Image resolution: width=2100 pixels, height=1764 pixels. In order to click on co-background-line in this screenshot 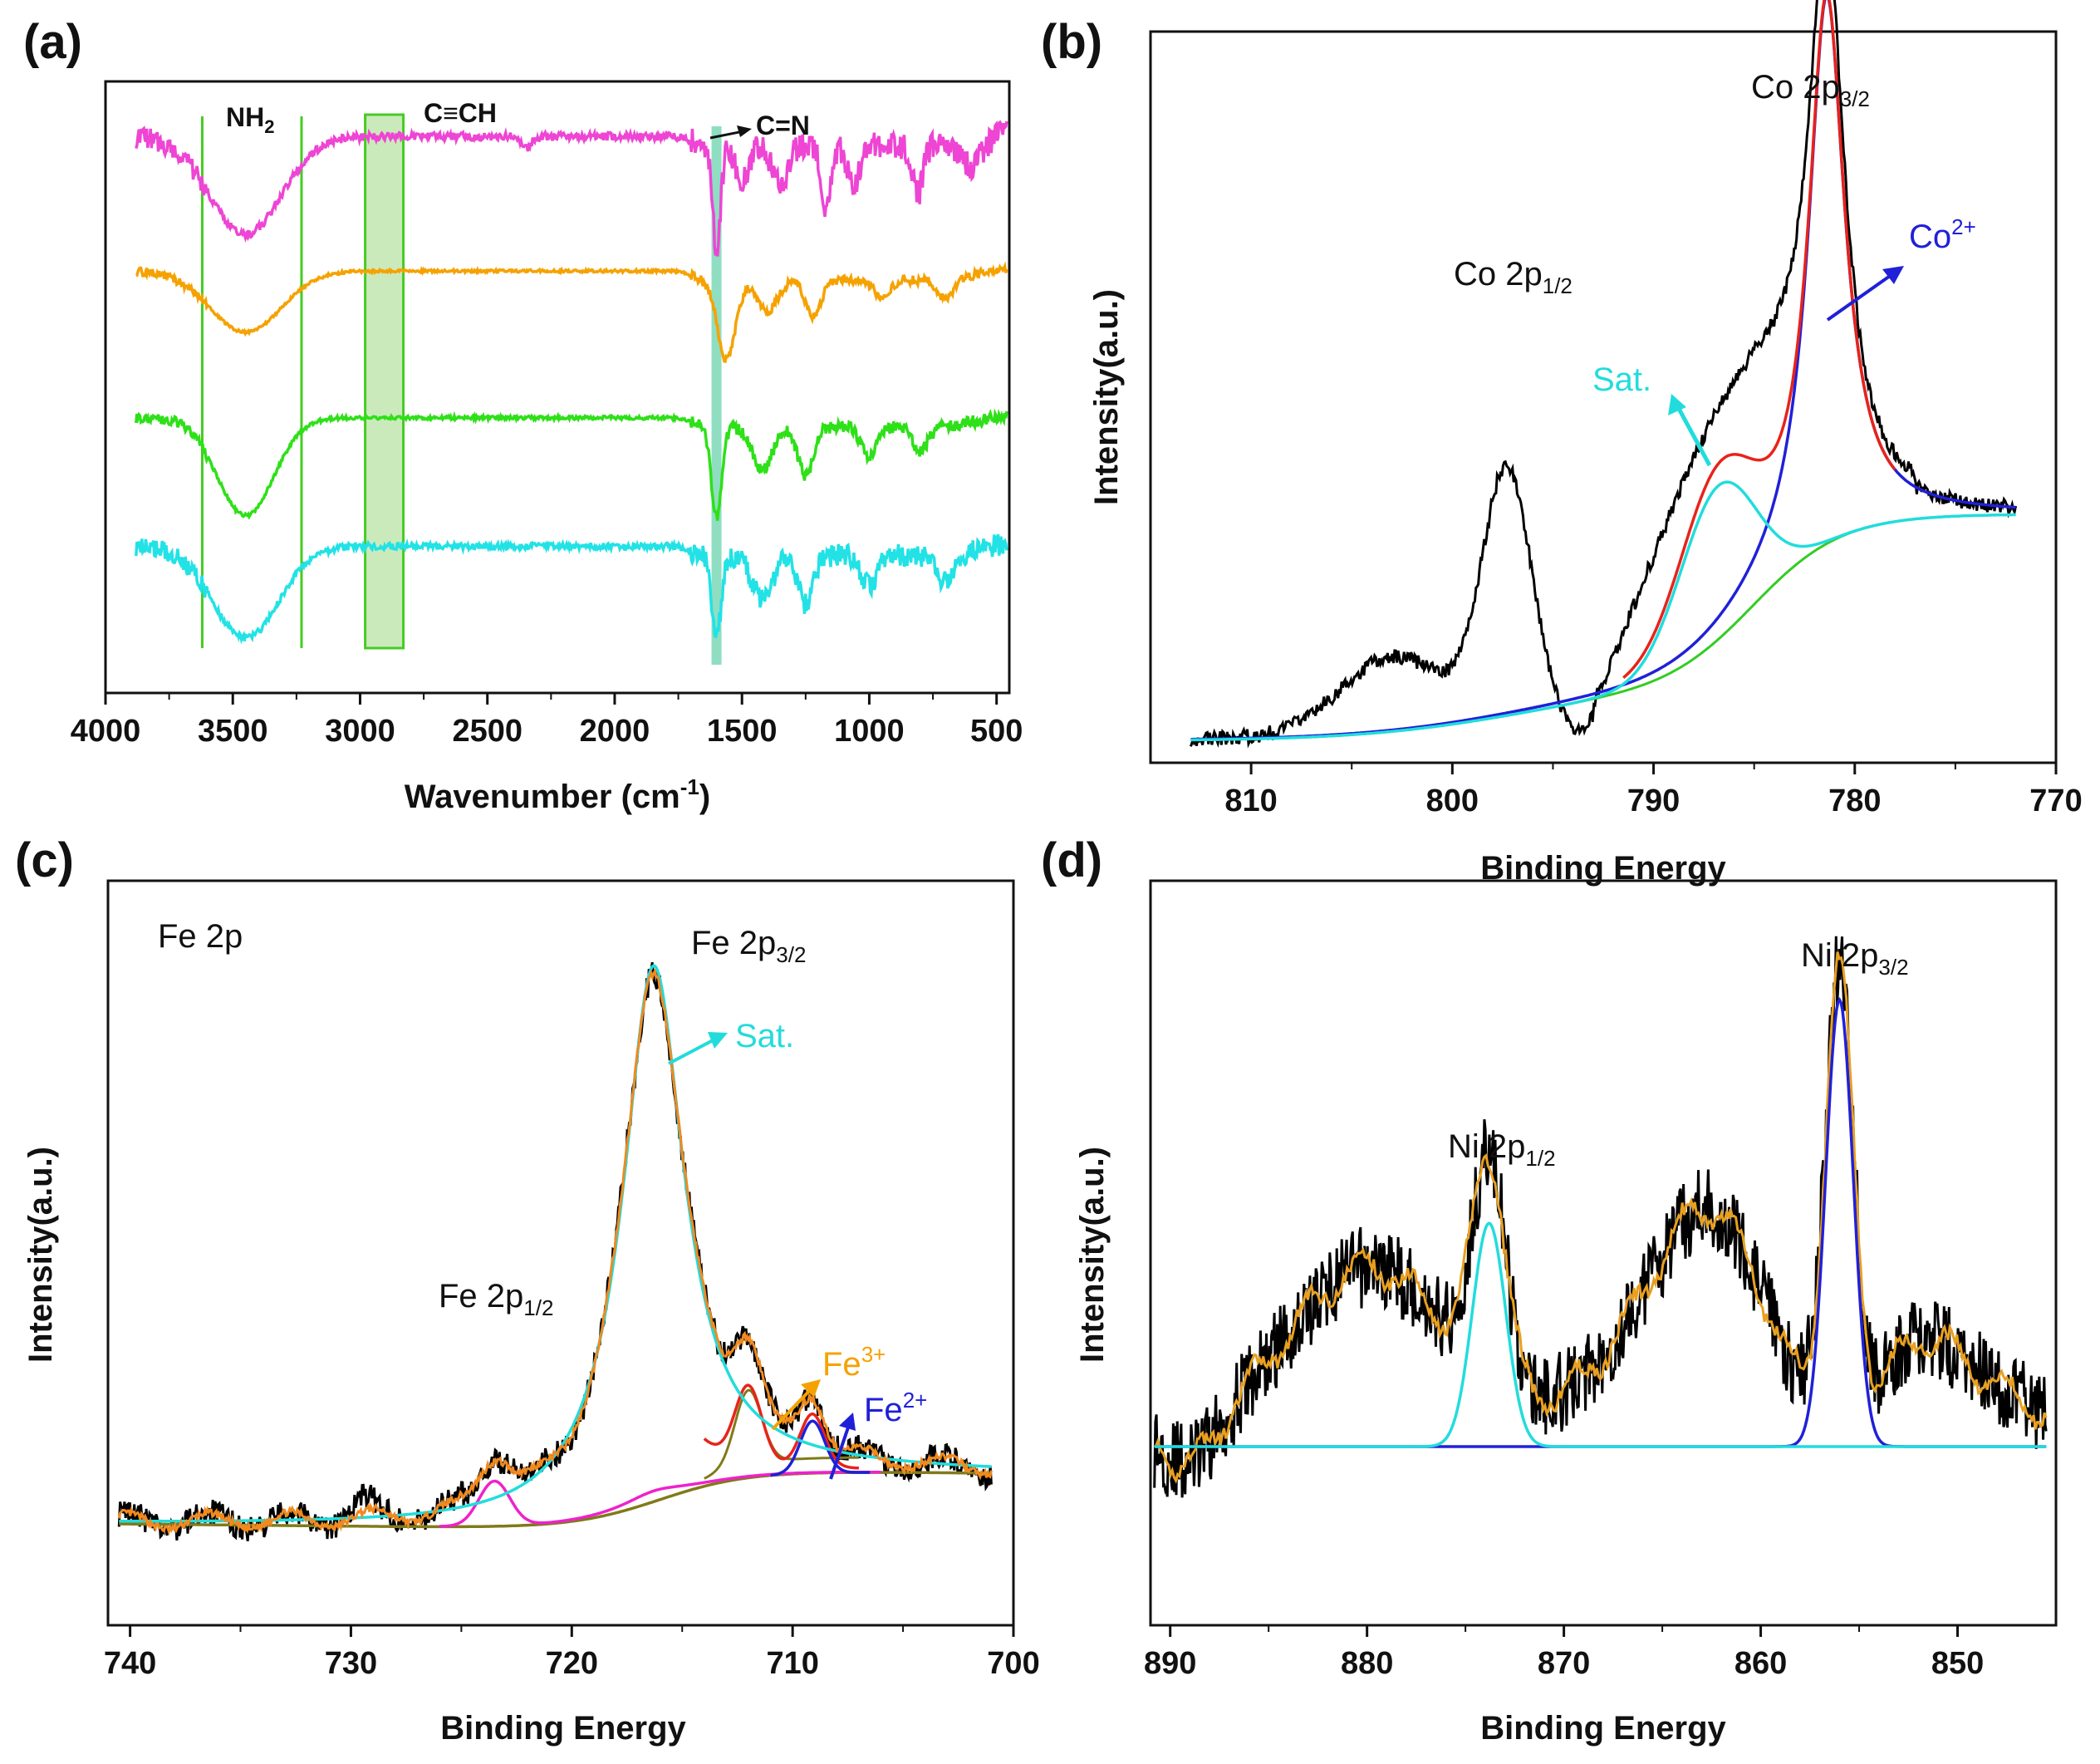, I will do `click(1603, 627)`.